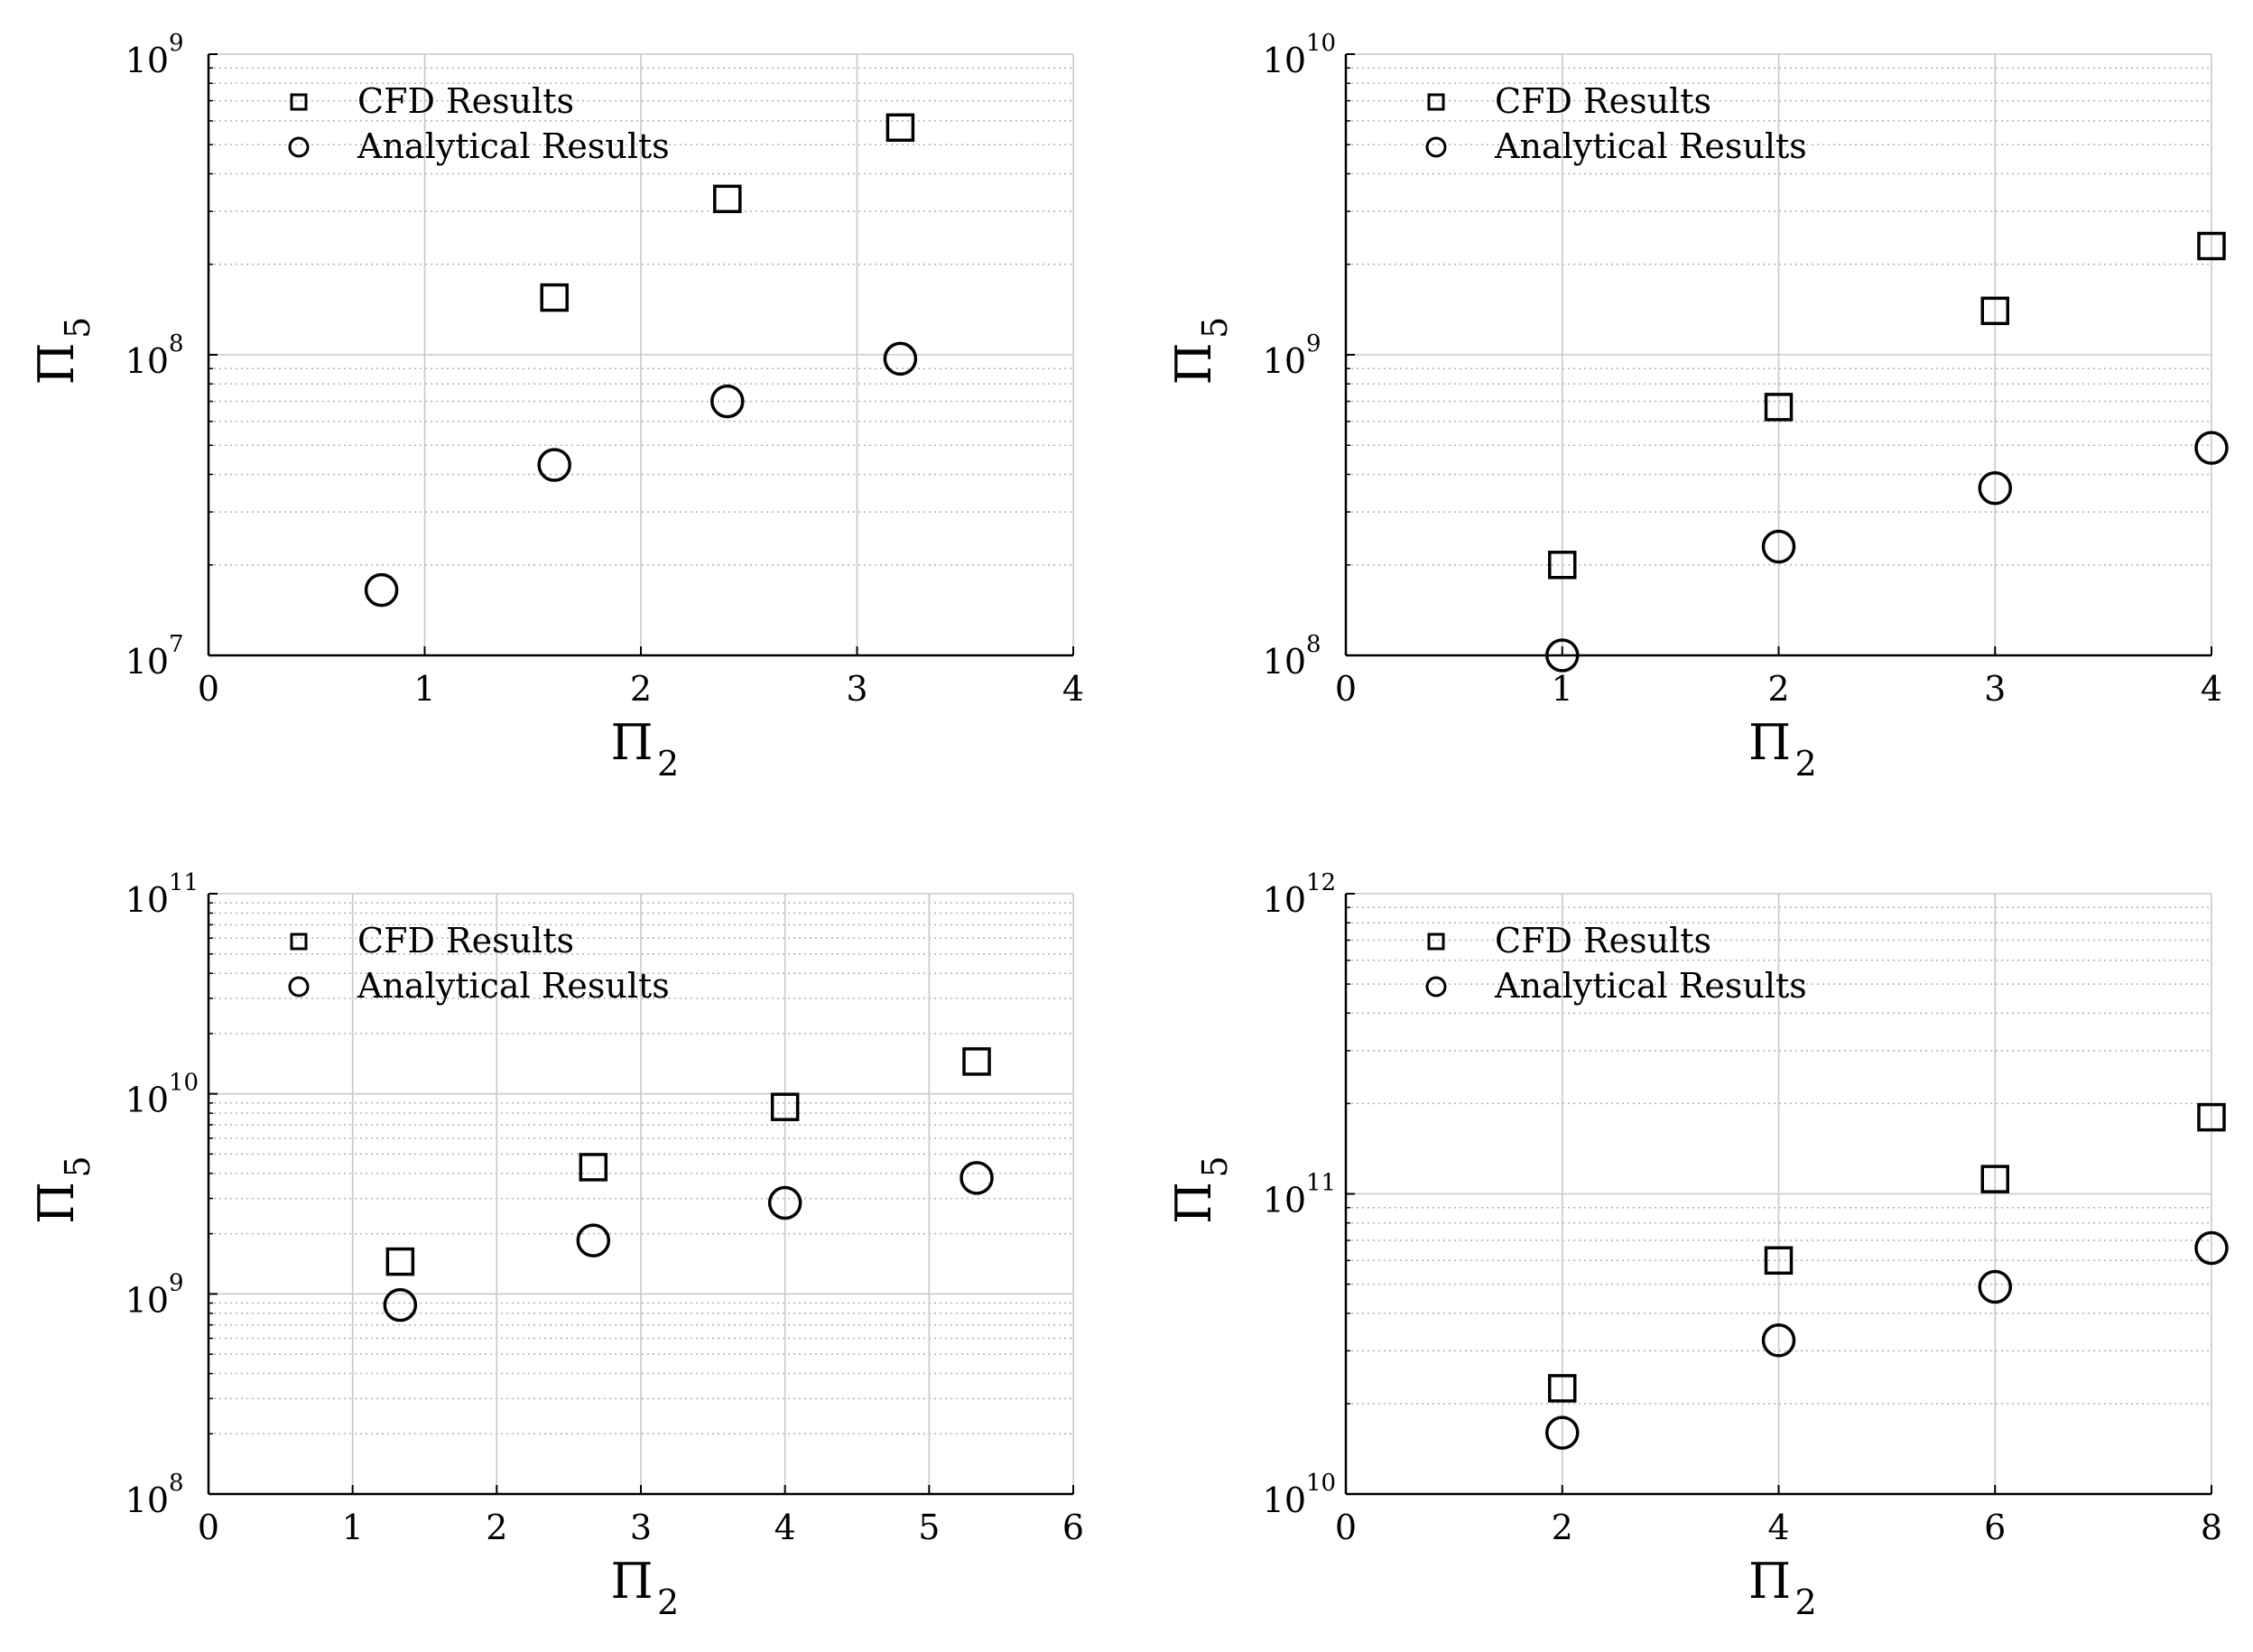 Image resolution: width=2253 pixels, height=1652 pixels. What do you see at coordinates (1299, 1195) in the screenshot?
I see `y-tick-label: 10 11` at bounding box center [1299, 1195].